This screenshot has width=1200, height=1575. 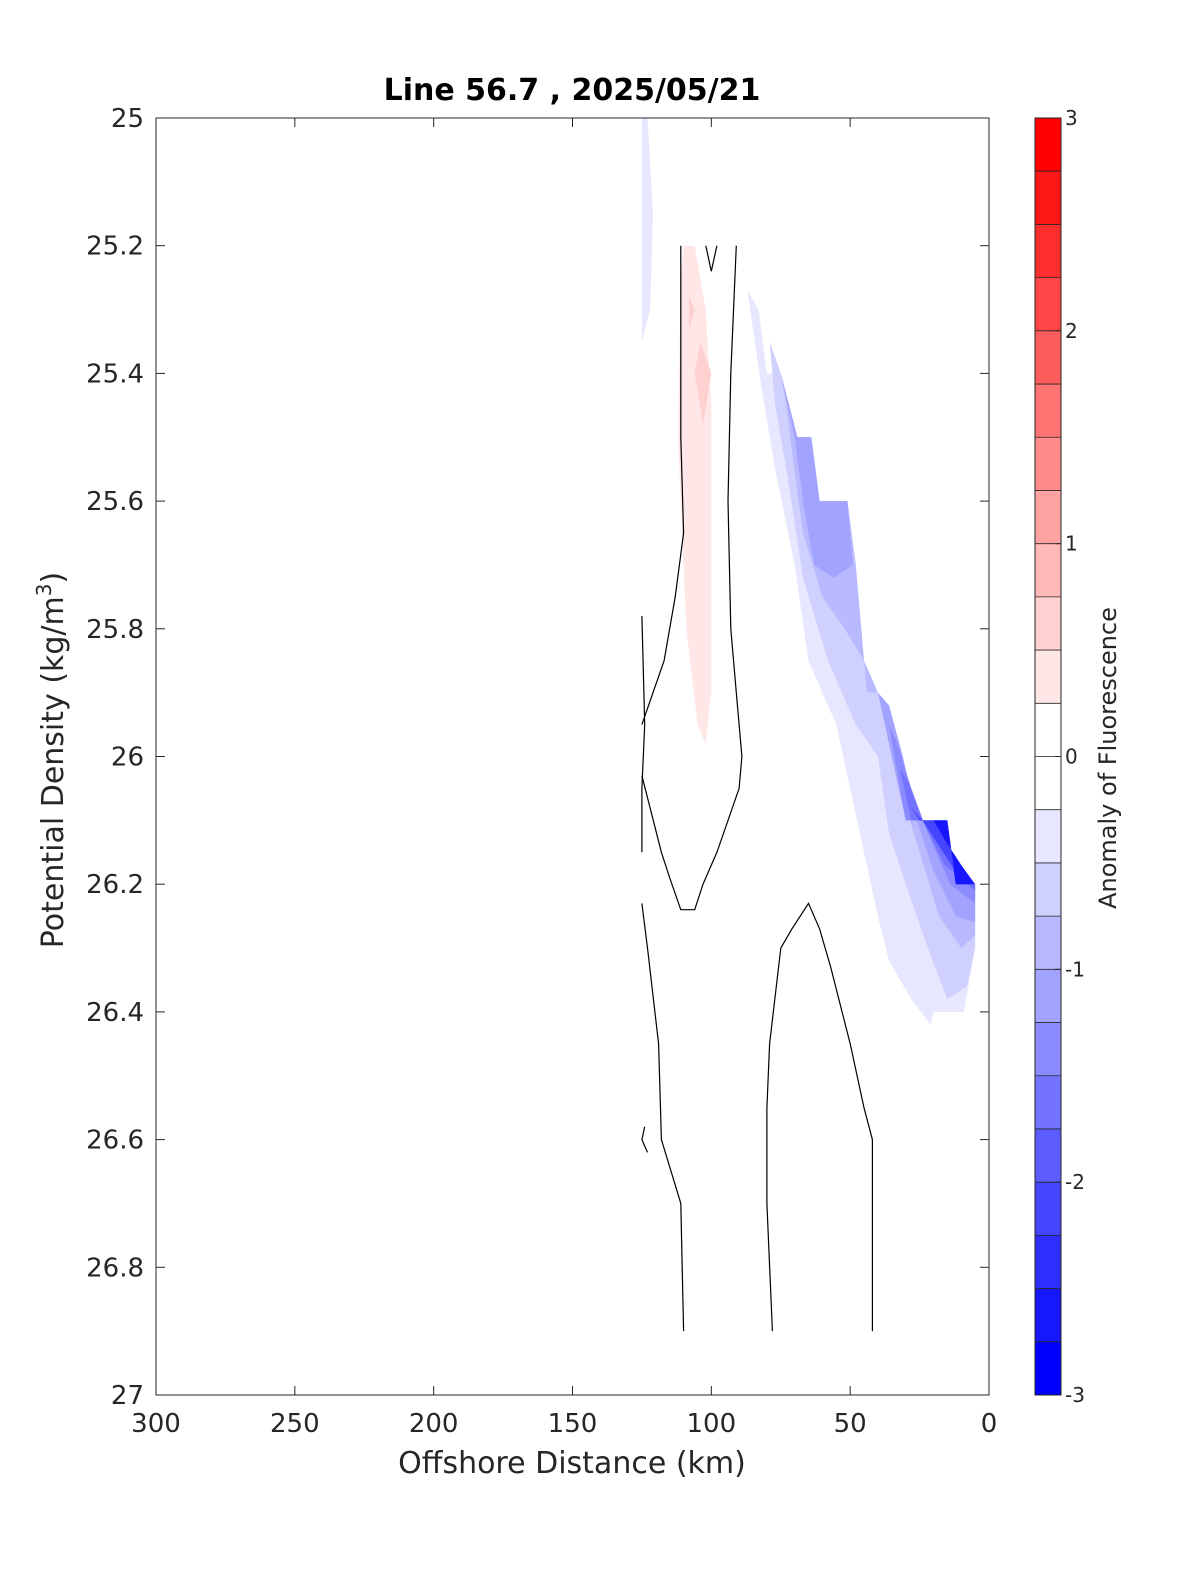 What do you see at coordinates (127, 119) in the screenshot?
I see `y-tick-label: 25` at bounding box center [127, 119].